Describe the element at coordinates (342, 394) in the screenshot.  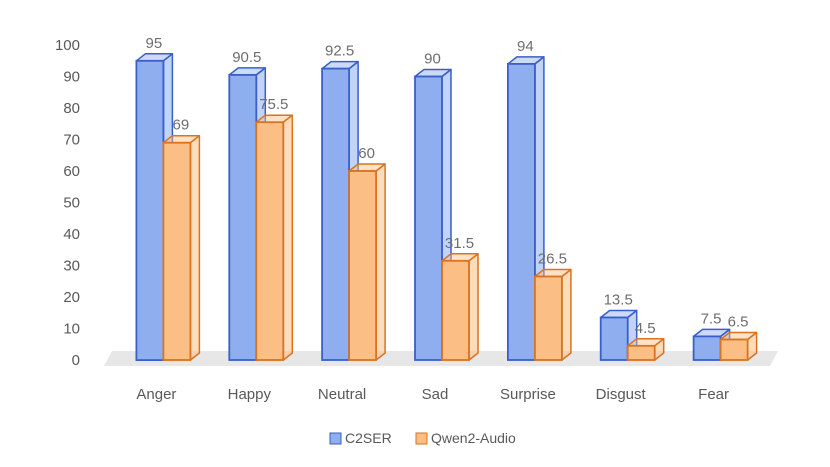
I see `x-tick-label-neutral: Neutral` at that location.